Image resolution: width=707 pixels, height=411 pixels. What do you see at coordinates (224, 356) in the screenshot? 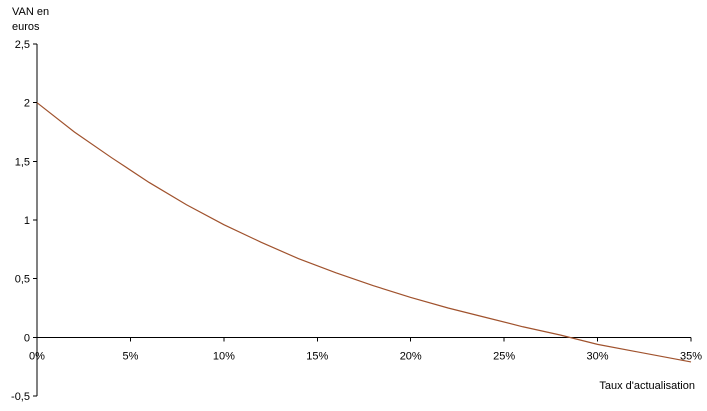
I see `x-tick-label: 10%` at bounding box center [224, 356].